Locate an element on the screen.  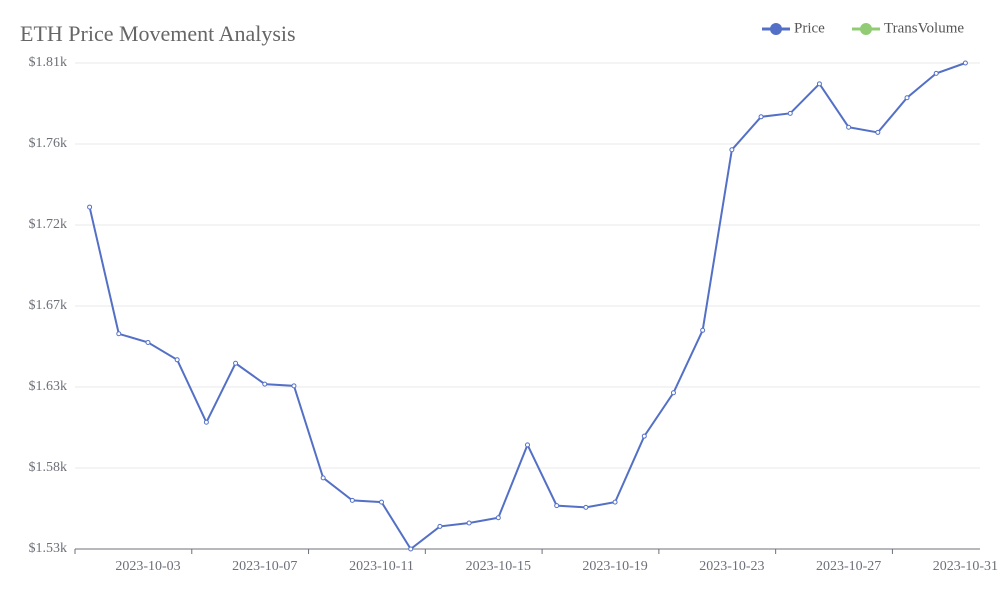
y-tick-label: $1.72k is located at coordinates (48, 224).